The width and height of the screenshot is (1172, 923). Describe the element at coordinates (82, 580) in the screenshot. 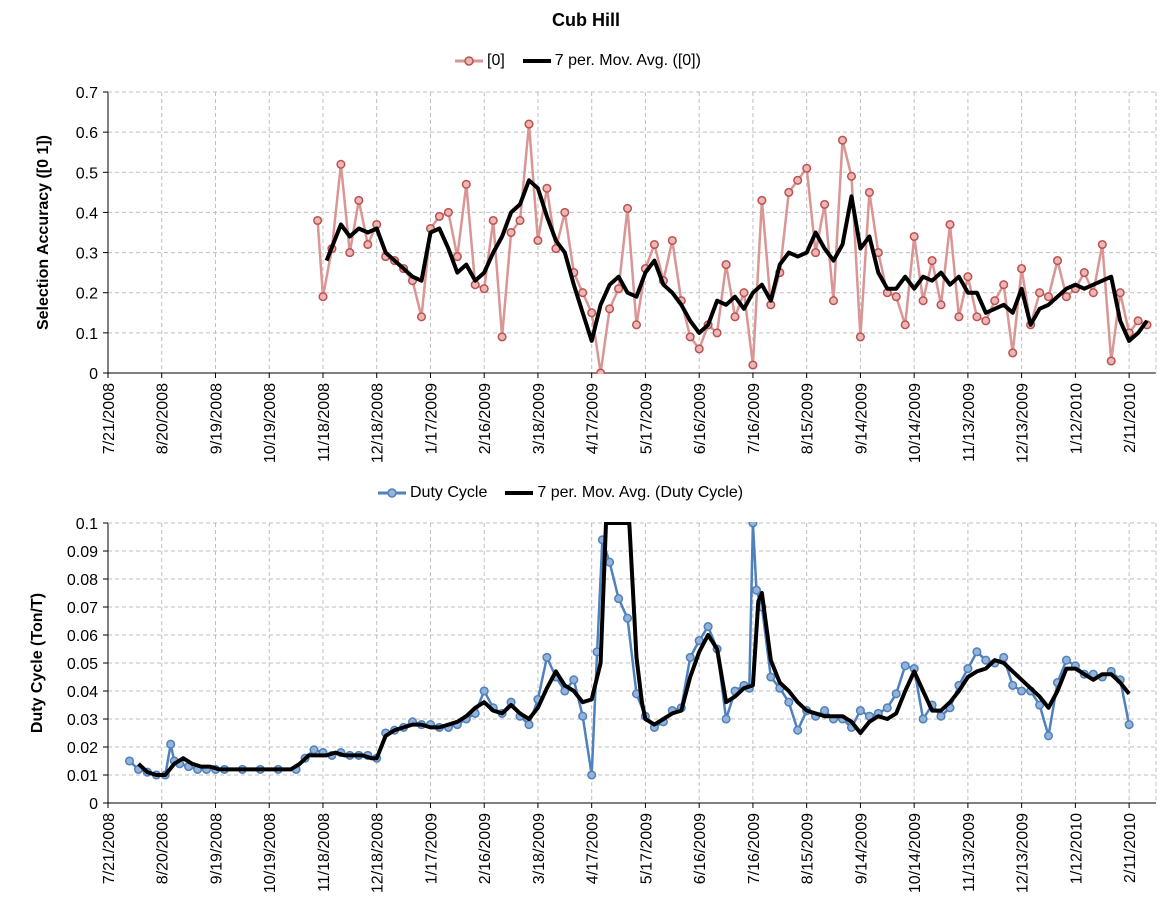

I see `y-tick-label: 0.08` at that location.